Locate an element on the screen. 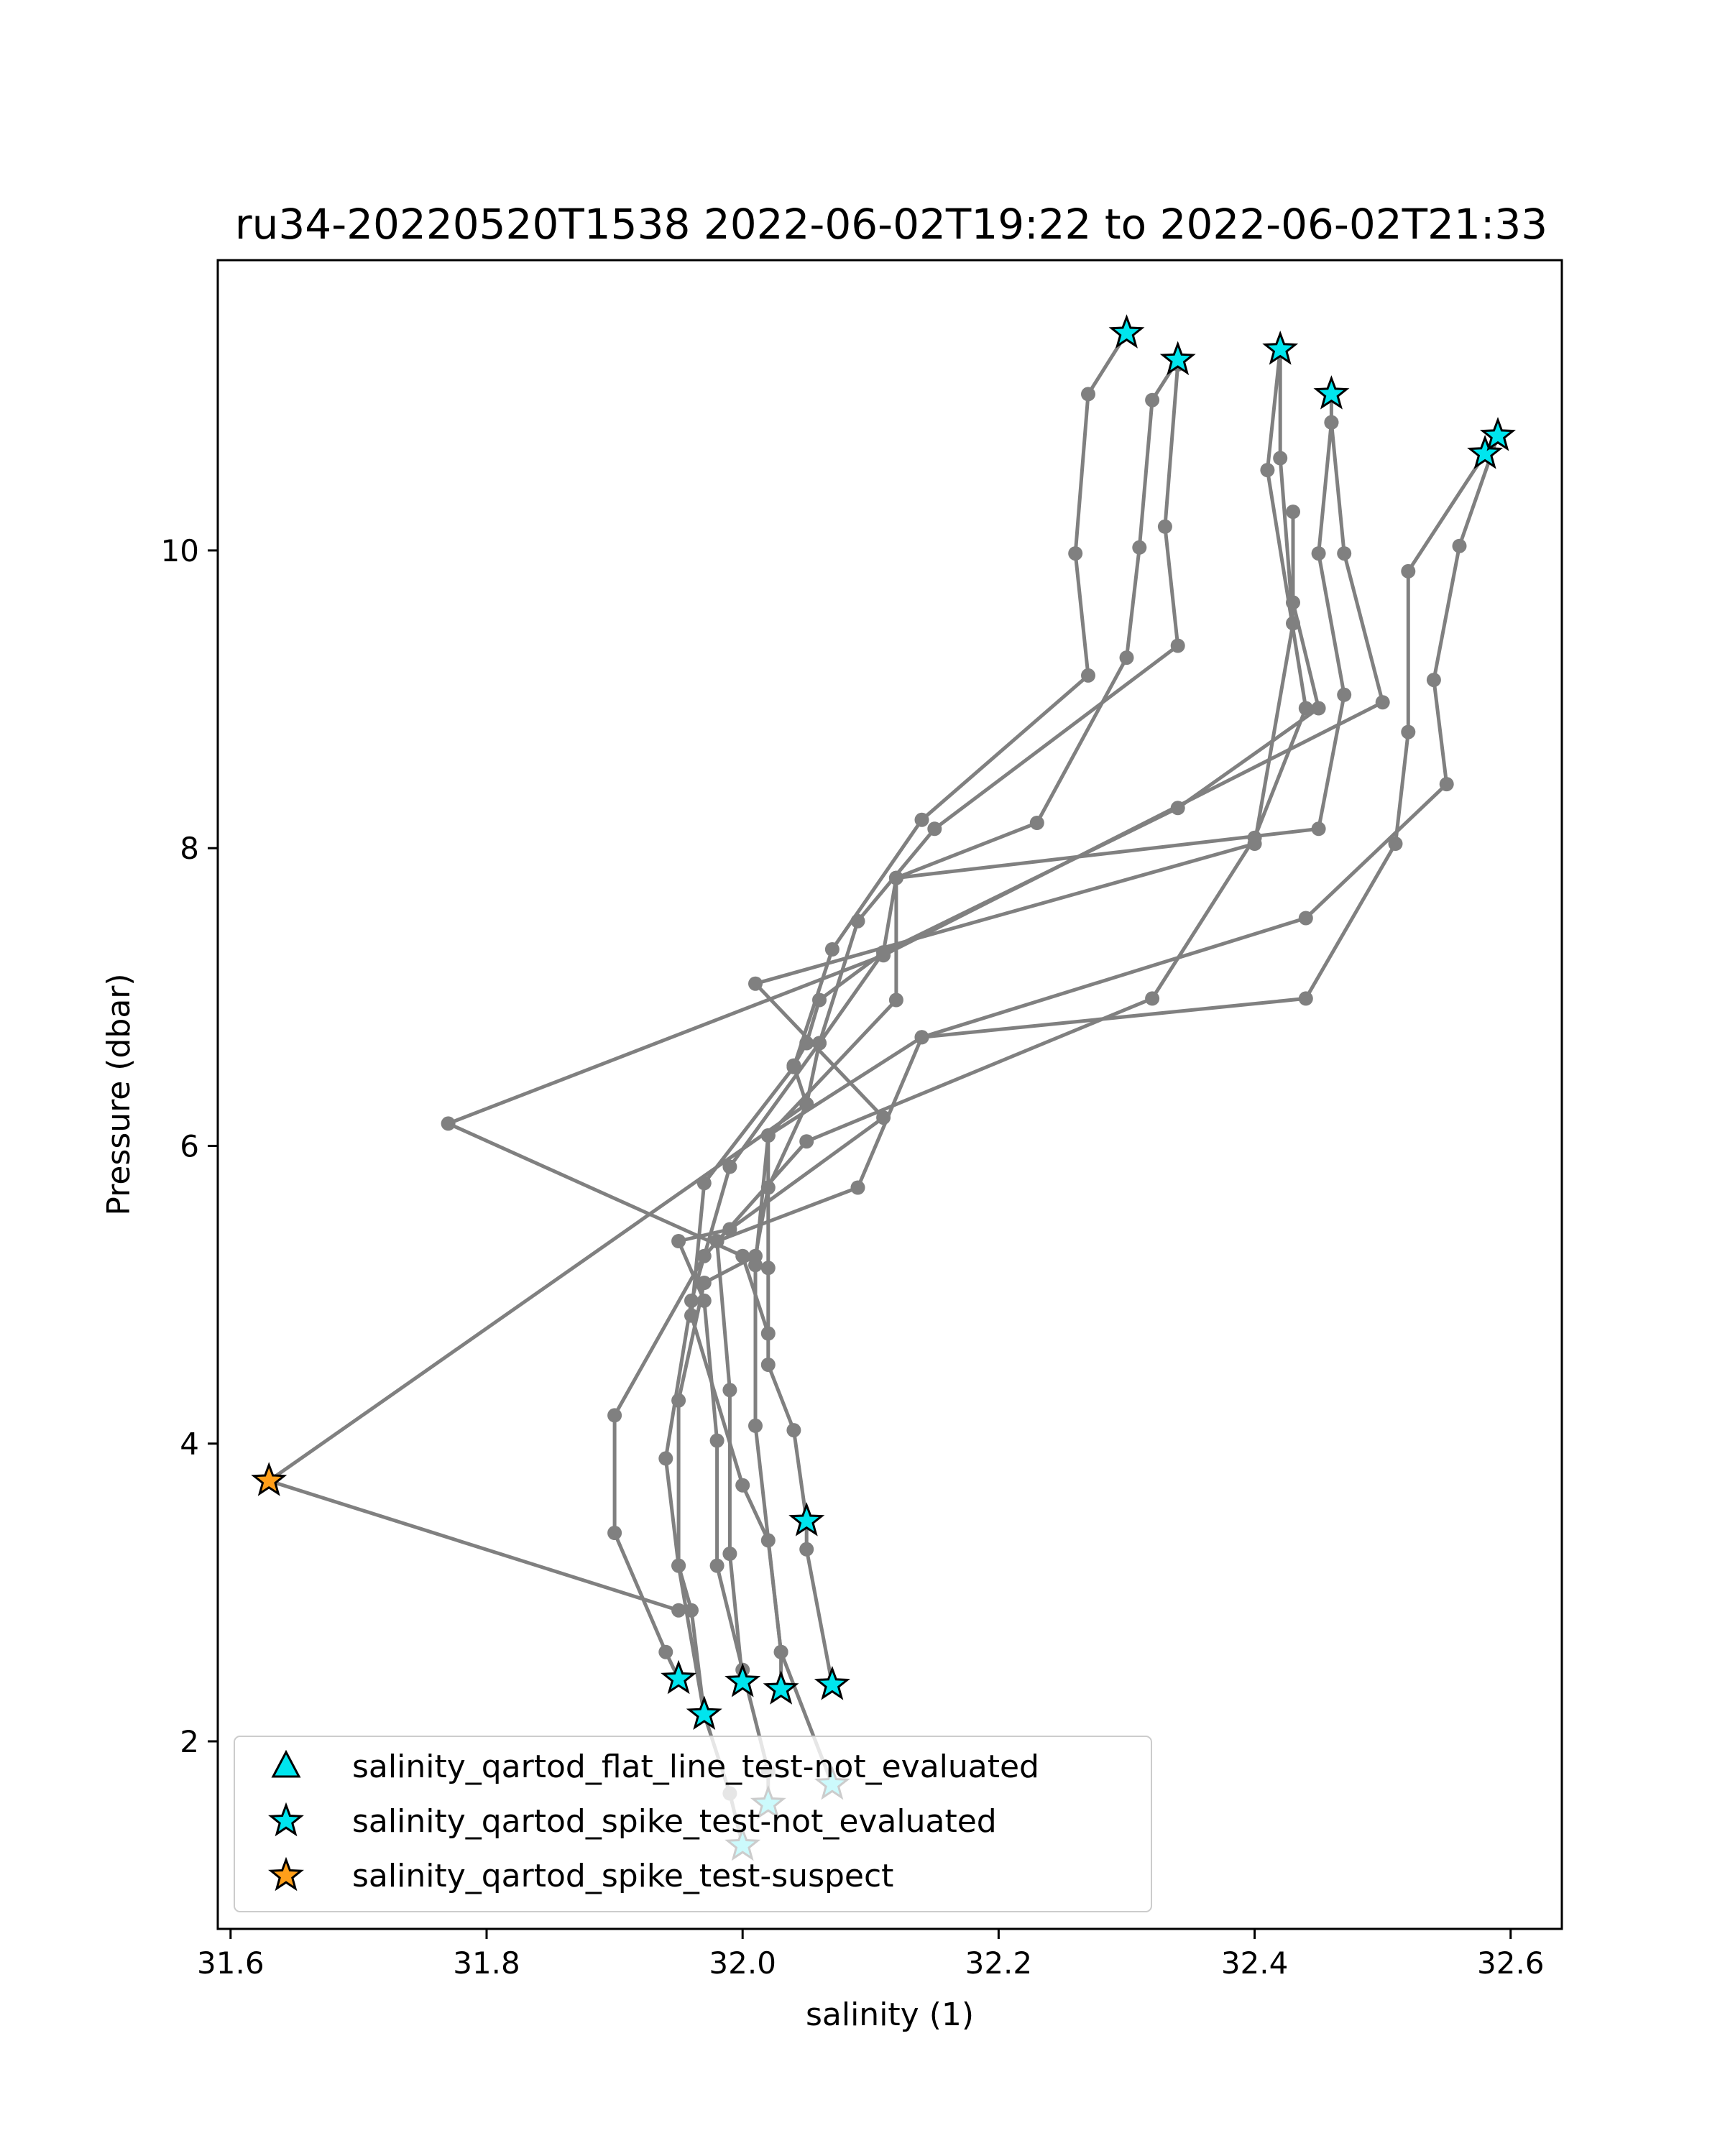 This screenshot has height=2156, width=1725. y-tick-label: 2 is located at coordinates (189, 1741).